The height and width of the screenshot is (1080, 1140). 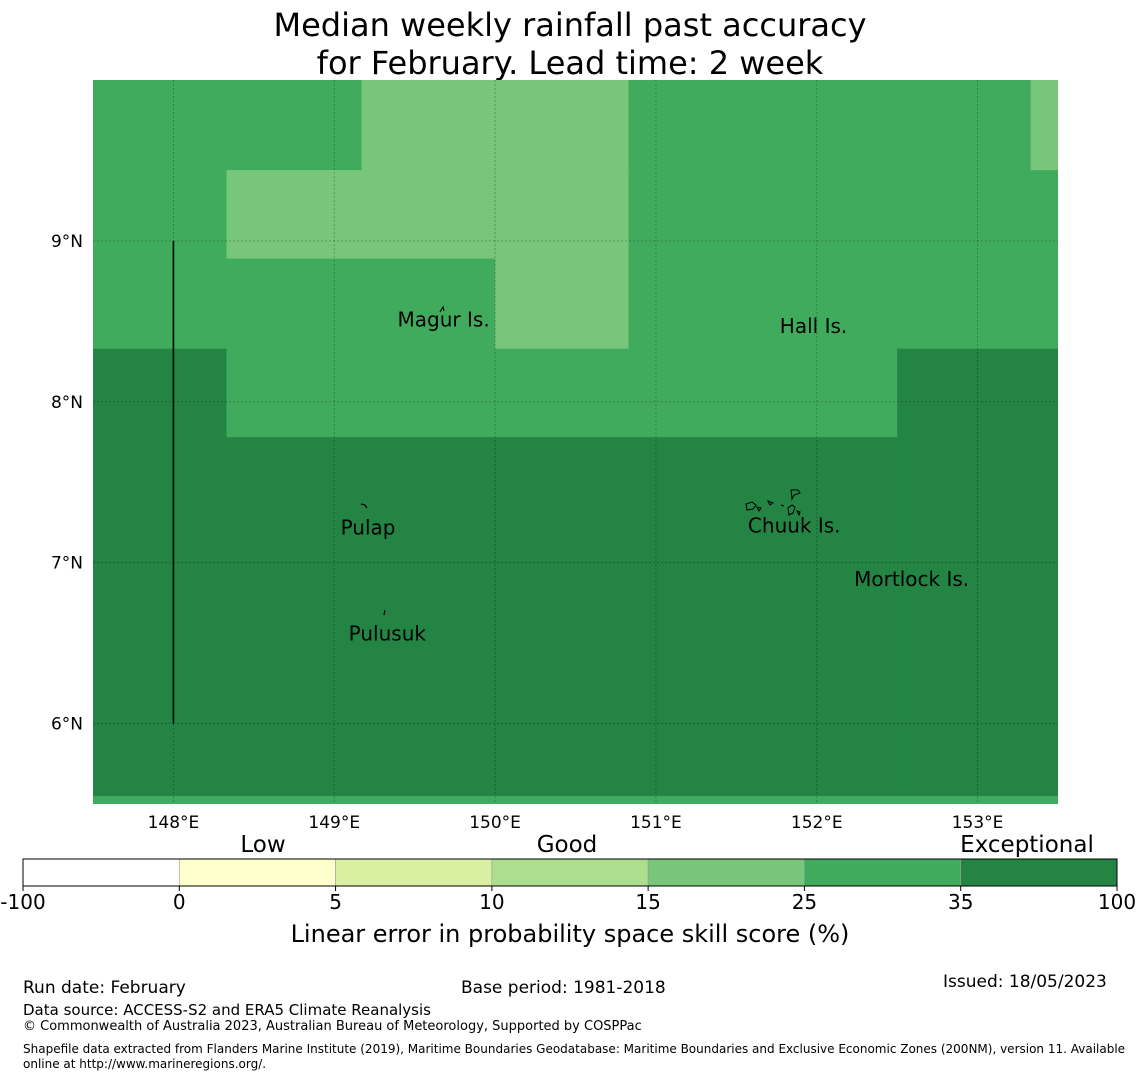 I want to click on colorbar-tick-label: 15, so click(x=647, y=902).